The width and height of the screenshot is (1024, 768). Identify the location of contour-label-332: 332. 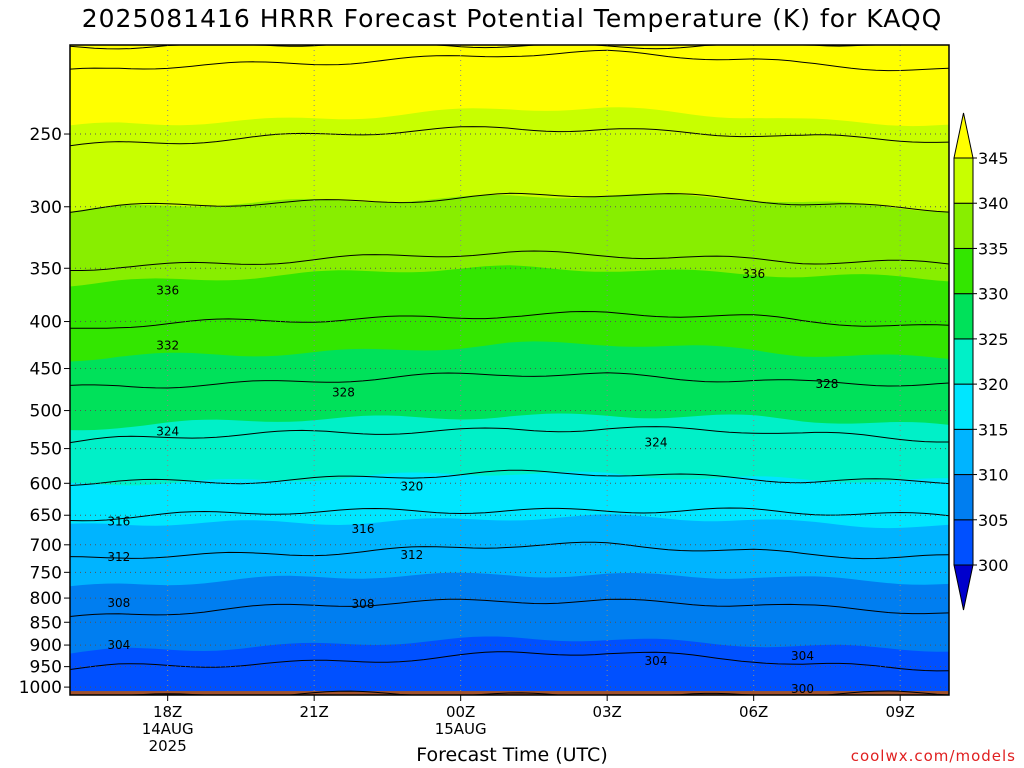
(167, 346).